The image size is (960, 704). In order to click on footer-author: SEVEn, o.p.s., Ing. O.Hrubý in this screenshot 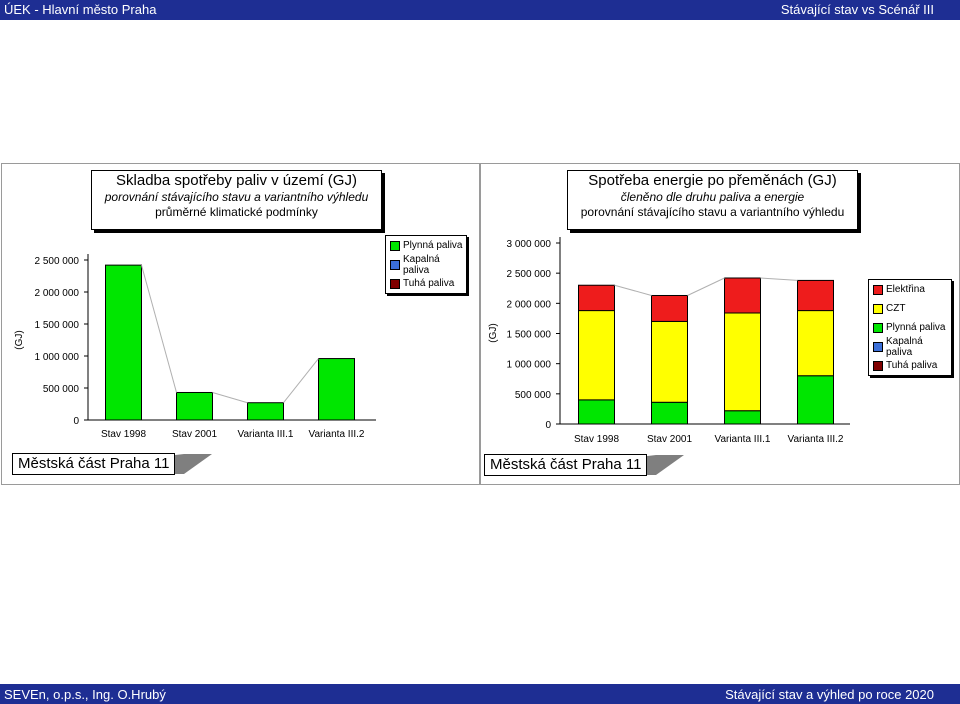, I will do `click(85, 694)`.